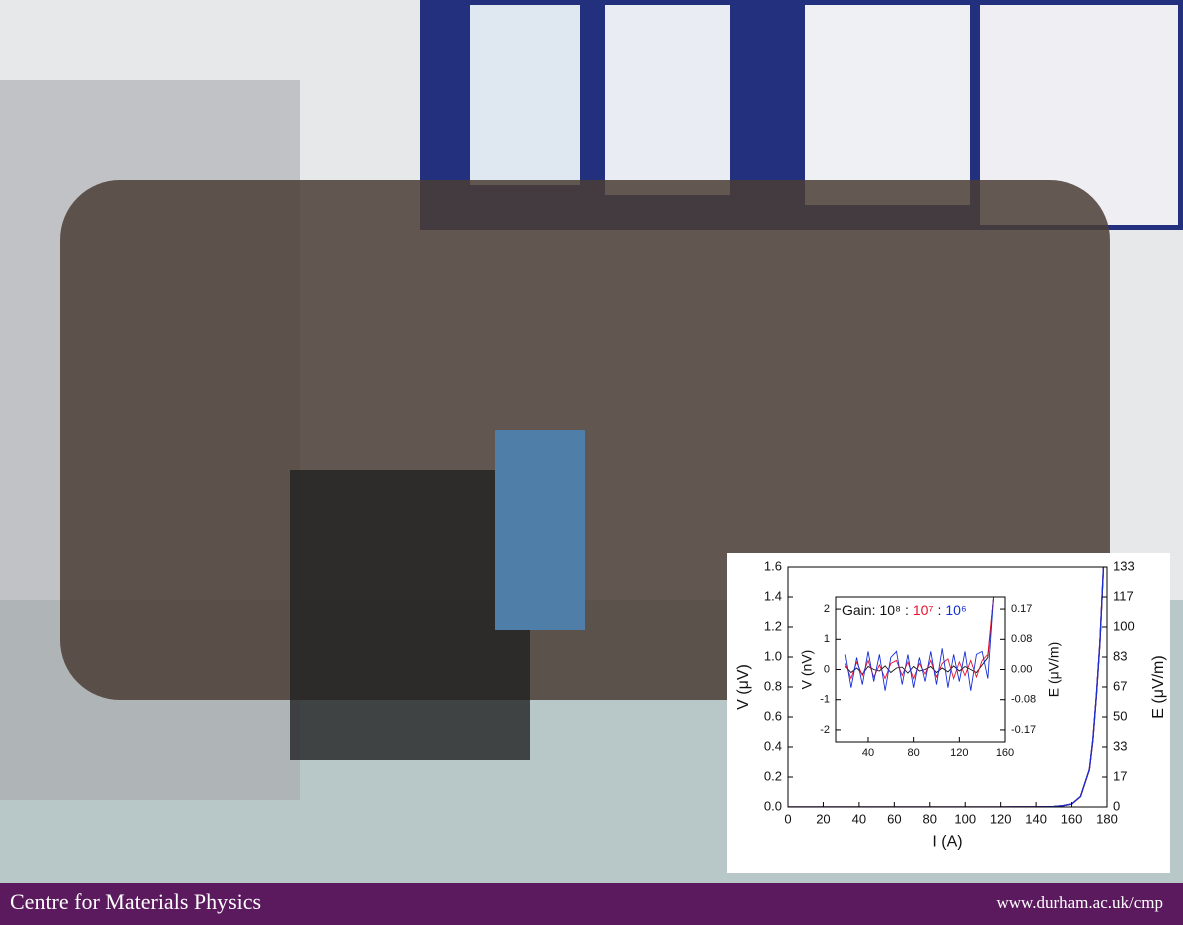  What do you see at coordinates (773, 775) in the screenshot?
I see `y-tick-label: 0.2` at bounding box center [773, 775].